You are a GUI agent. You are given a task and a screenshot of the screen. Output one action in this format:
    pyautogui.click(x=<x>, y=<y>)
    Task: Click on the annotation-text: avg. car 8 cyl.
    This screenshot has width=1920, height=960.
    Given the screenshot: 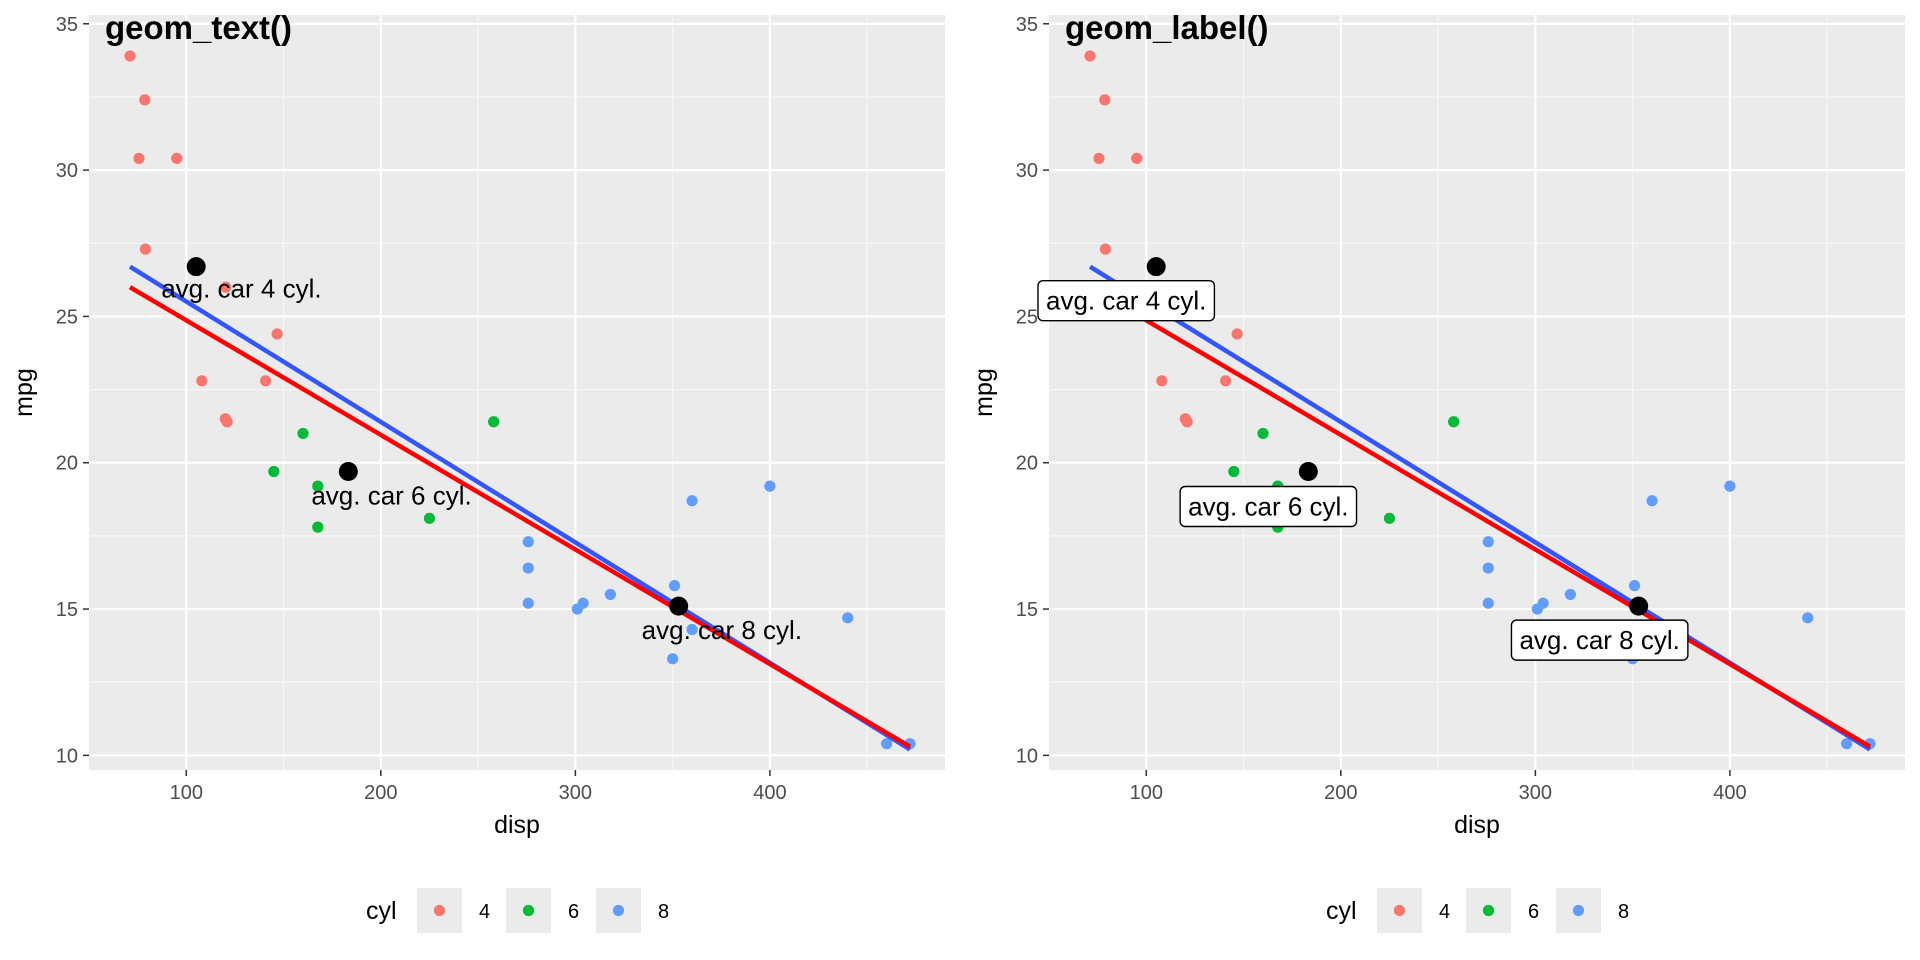 What is the action you would take?
    pyautogui.click(x=722, y=630)
    